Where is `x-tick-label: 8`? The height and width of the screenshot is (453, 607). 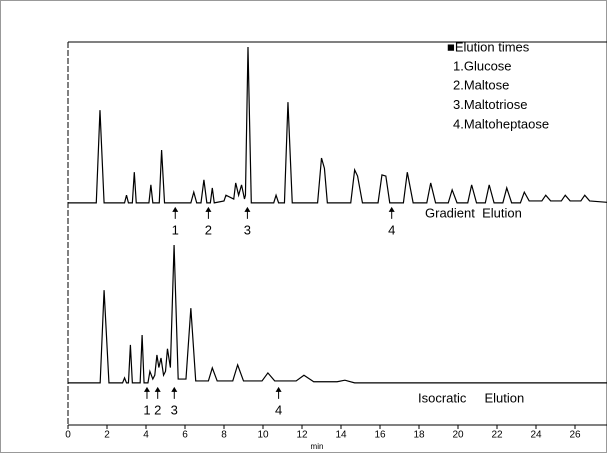
x-tick-label: 8 is located at coordinates (224, 435).